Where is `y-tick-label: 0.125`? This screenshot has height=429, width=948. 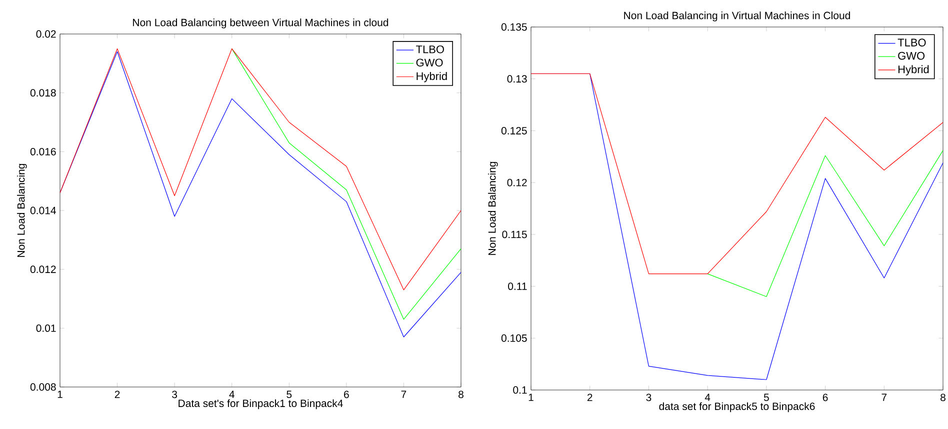 y-tick-label: 0.125 is located at coordinates (514, 130).